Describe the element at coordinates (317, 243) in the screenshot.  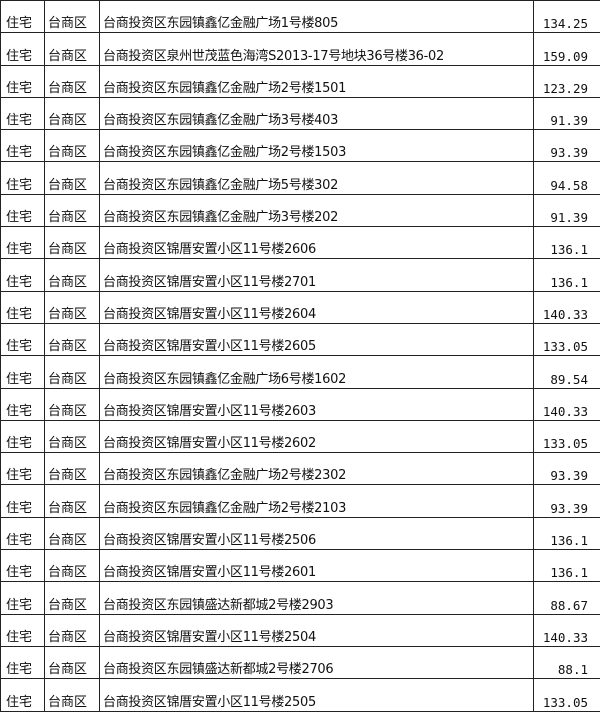
I see `address-cell: 台商投资区锦厝安置小区11号楼2606` at that location.